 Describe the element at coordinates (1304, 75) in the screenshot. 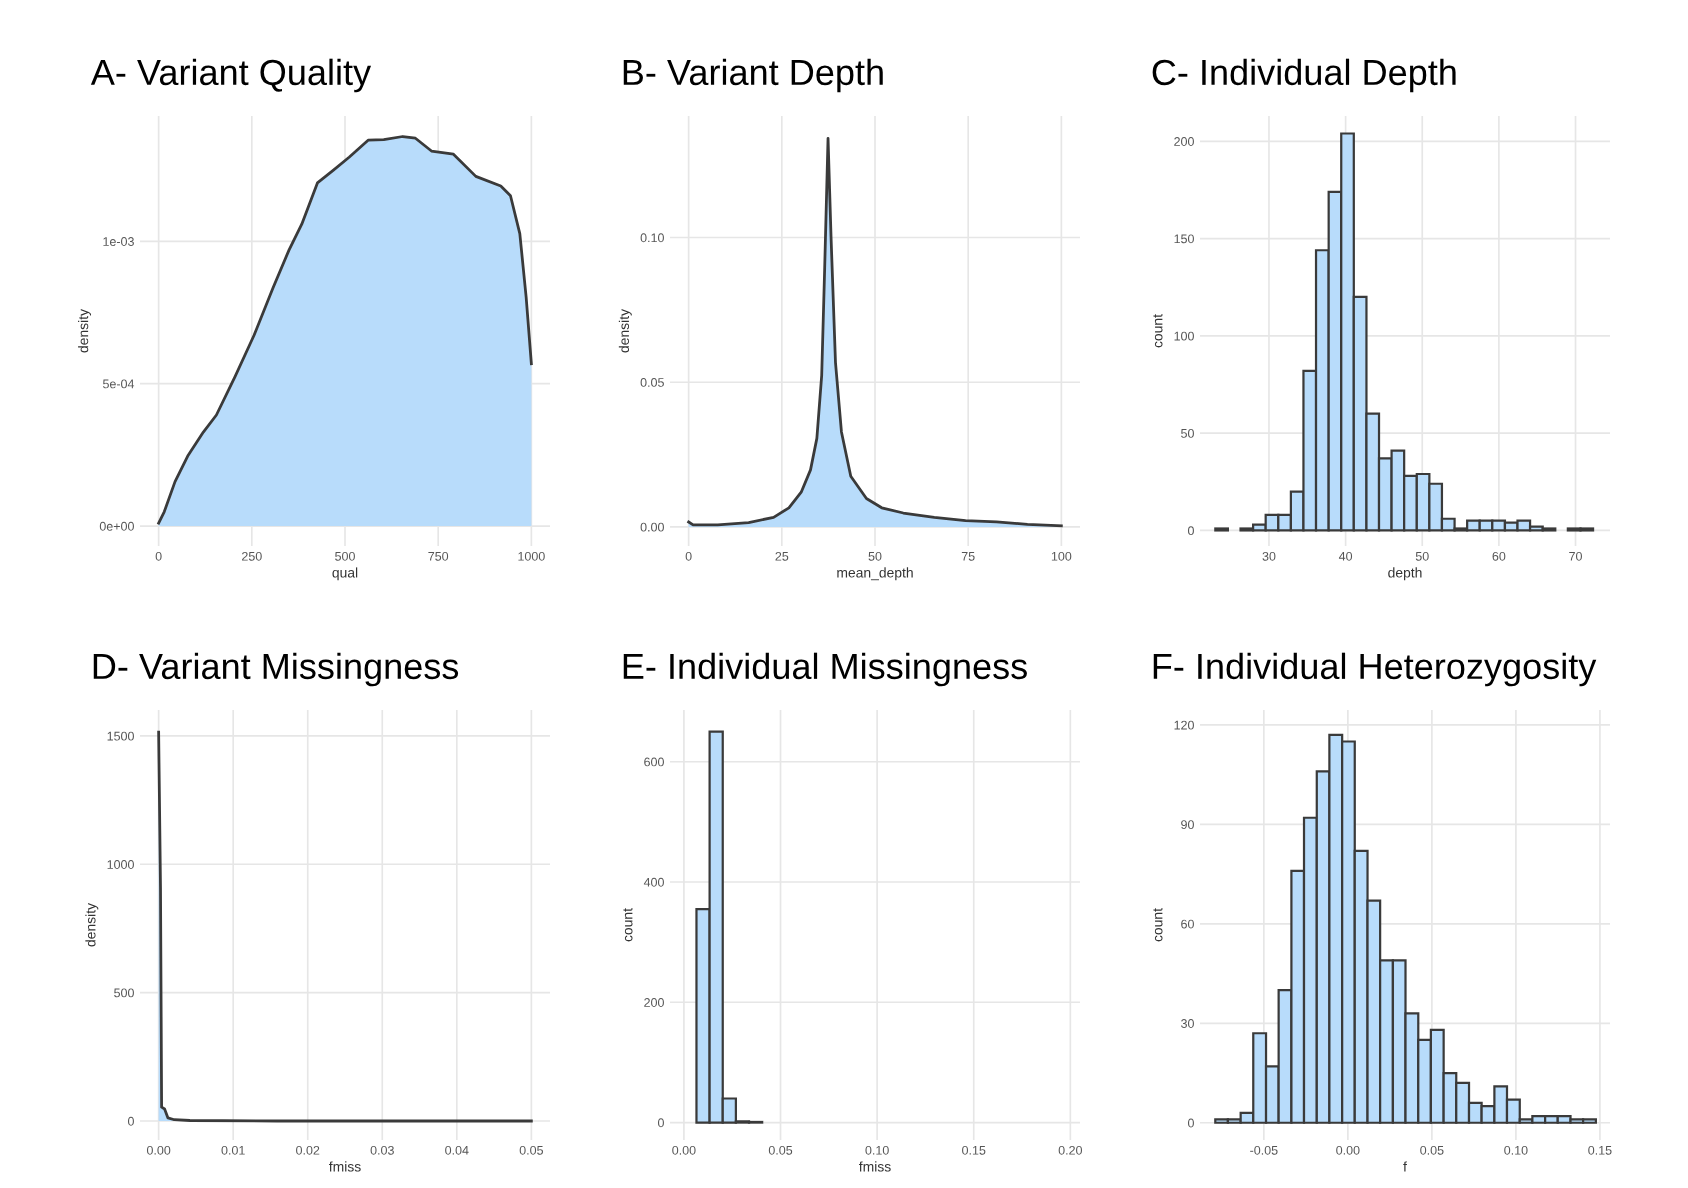

I see `chart-title: C- Individual Depth` at that location.